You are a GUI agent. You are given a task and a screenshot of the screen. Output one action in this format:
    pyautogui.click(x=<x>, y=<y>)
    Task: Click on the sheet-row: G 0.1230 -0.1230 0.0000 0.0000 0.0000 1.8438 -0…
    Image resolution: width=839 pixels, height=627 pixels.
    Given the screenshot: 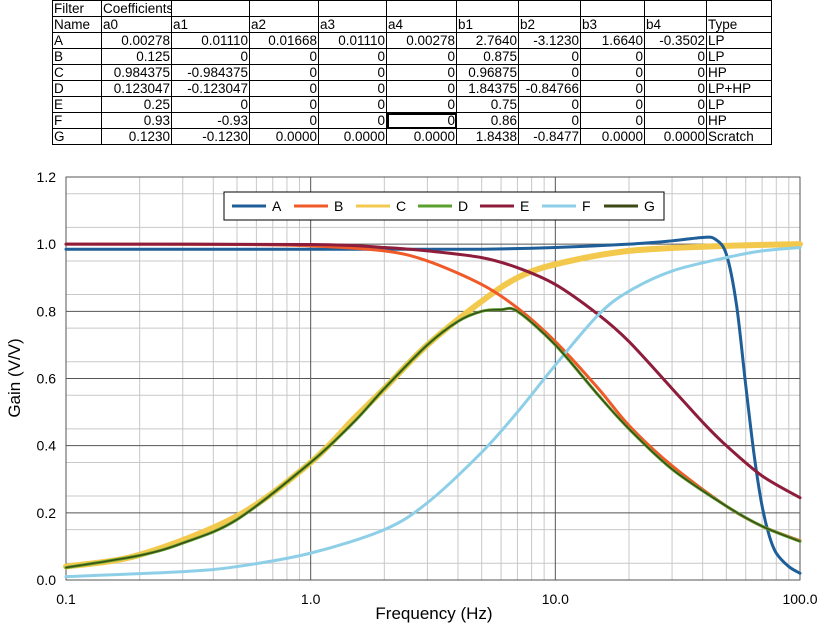 What is the action you would take?
    pyautogui.click(x=412, y=136)
    